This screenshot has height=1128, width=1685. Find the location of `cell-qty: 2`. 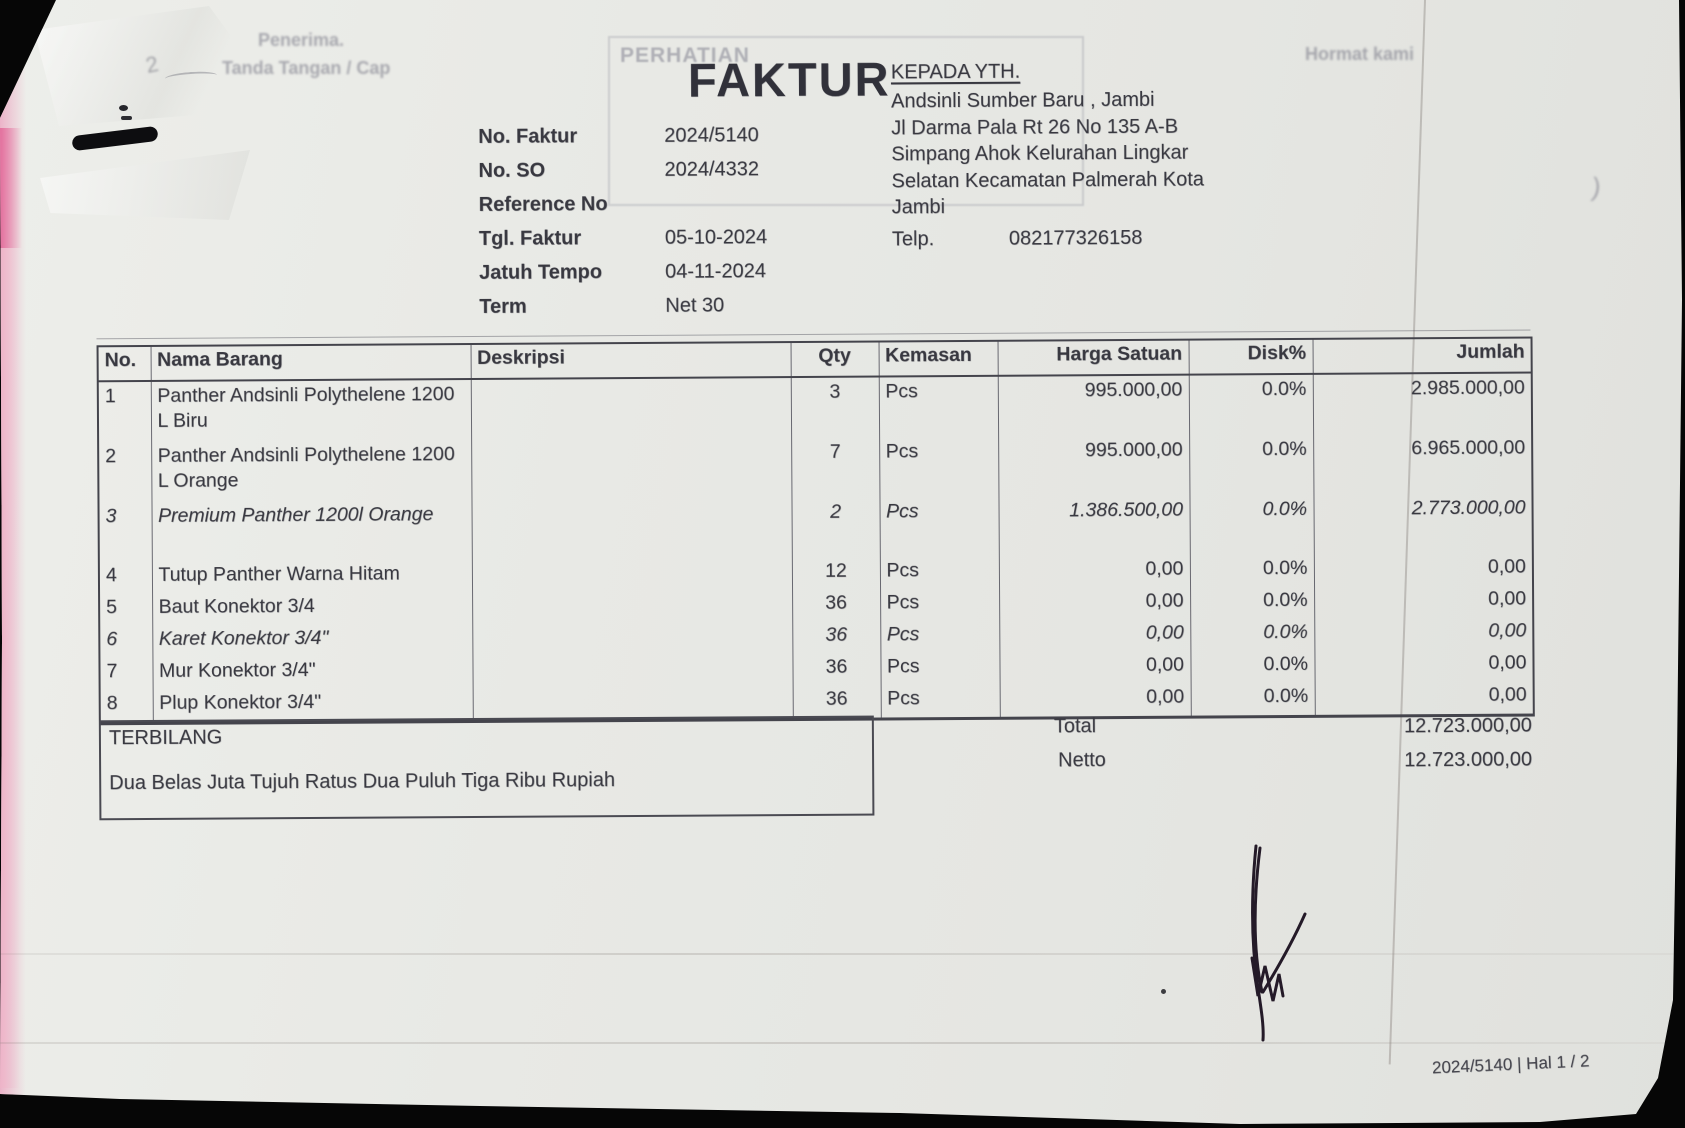

cell-qty: 2 is located at coordinates (835, 528).